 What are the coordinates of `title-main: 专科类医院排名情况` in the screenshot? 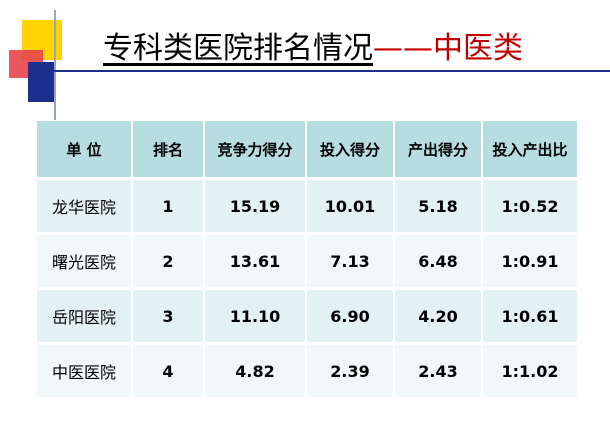 It's located at (238, 48).